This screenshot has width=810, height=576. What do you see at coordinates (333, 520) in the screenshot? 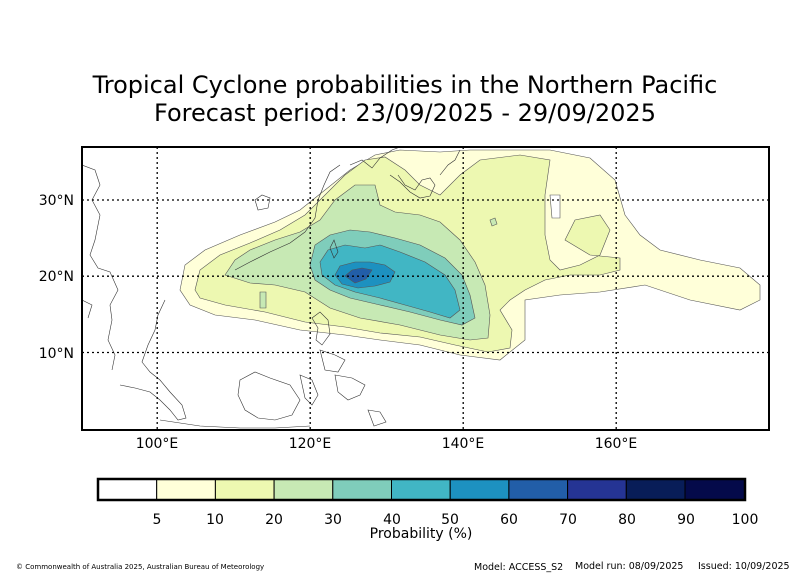
I see `colorbar-tick-30: 30` at bounding box center [333, 520].